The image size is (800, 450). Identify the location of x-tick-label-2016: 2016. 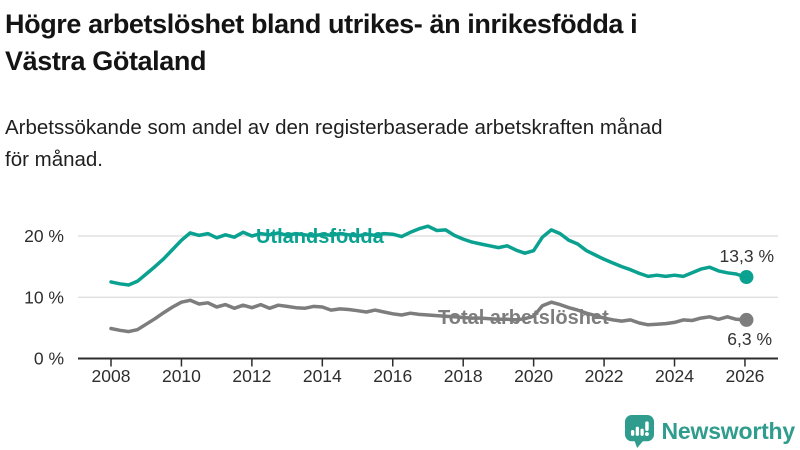
(392, 376).